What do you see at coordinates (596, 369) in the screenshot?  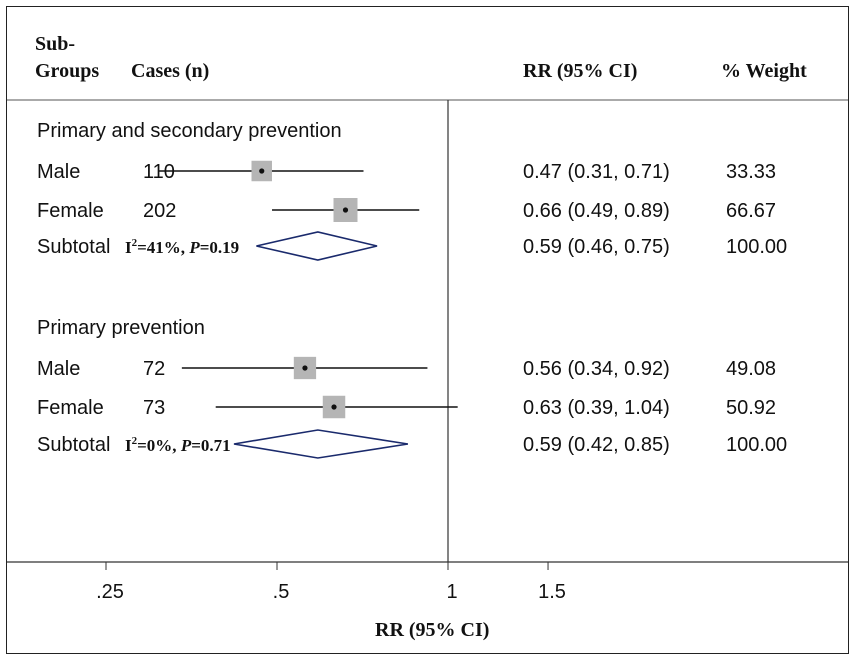 I see `row-rr-text: 0.56 (0.34, 0.92)` at bounding box center [596, 369].